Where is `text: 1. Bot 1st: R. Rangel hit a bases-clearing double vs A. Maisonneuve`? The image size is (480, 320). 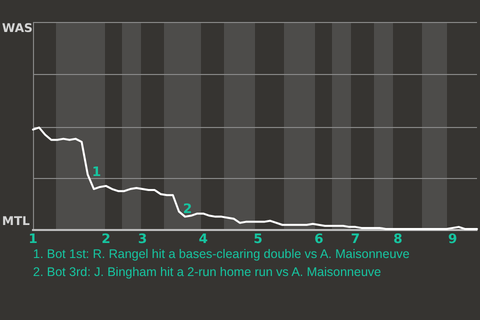 text: 1. Bot 1st: R. Rangel hit a bases-clearing double vs A. Maisonneuve is located at coordinates (221, 254).